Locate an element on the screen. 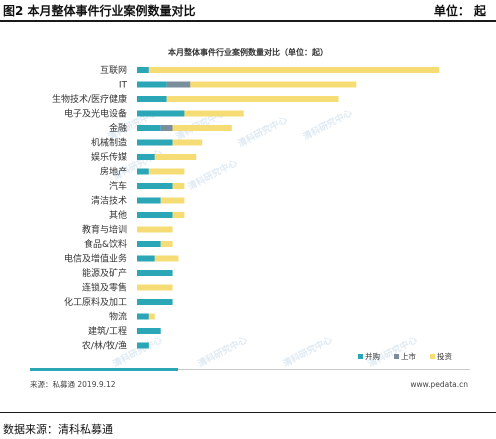 The width and height of the screenshot is (496, 439). category-label: 食品&饮料 is located at coordinates (105, 244).